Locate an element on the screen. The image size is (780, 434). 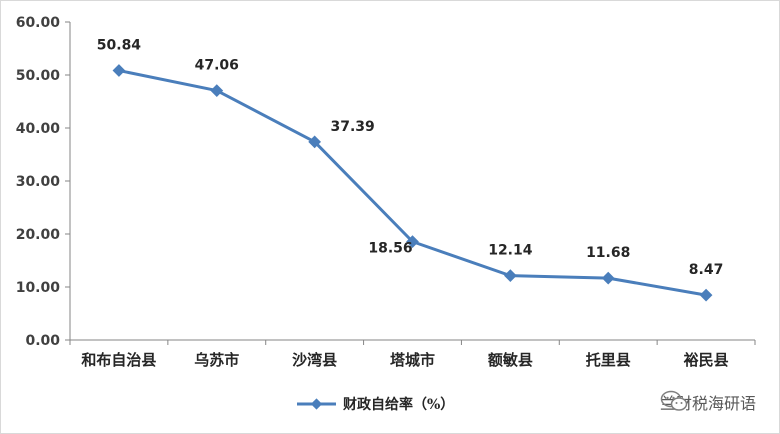
y-tick-label: 0.00 is located at coordinates (42, 341).